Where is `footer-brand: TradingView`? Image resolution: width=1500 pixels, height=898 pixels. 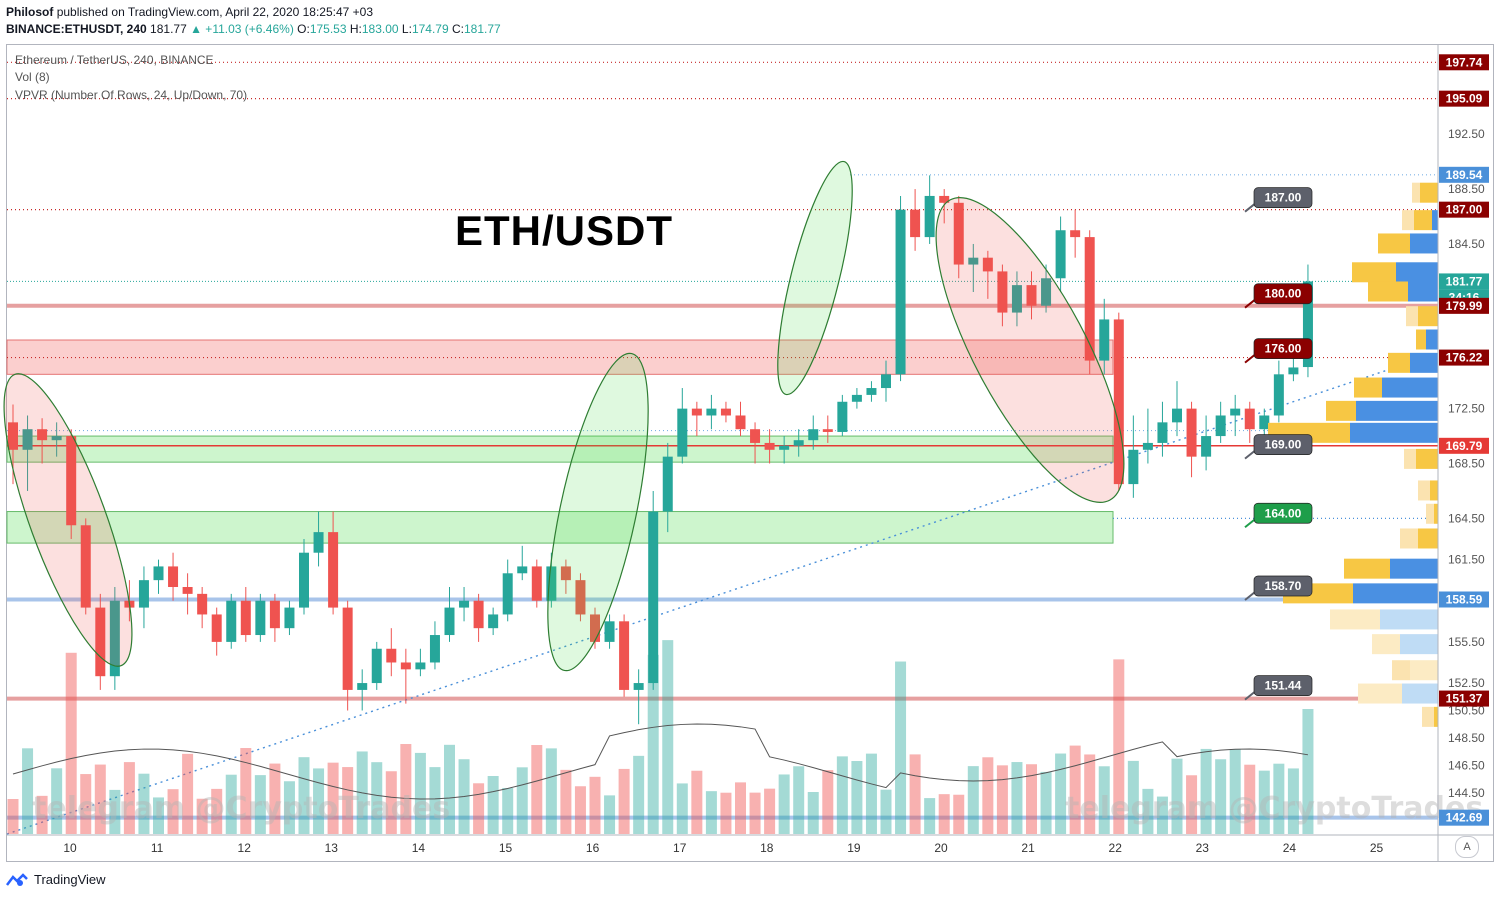
footer-brand: TradingView is located at coordinates (56, 879).